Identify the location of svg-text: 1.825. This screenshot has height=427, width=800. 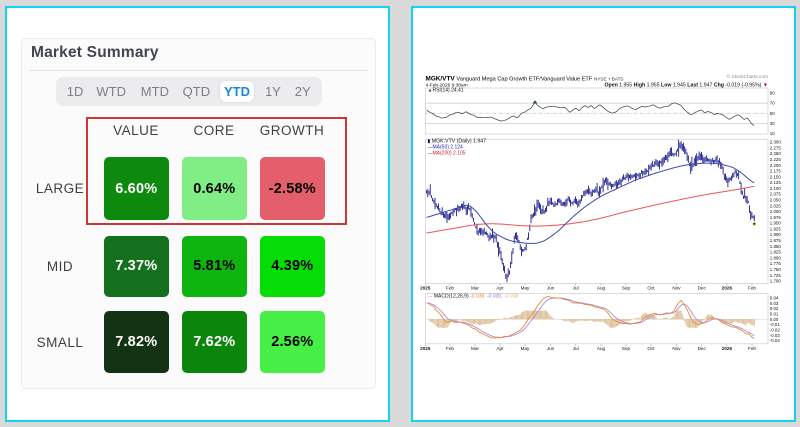
(776, 252).